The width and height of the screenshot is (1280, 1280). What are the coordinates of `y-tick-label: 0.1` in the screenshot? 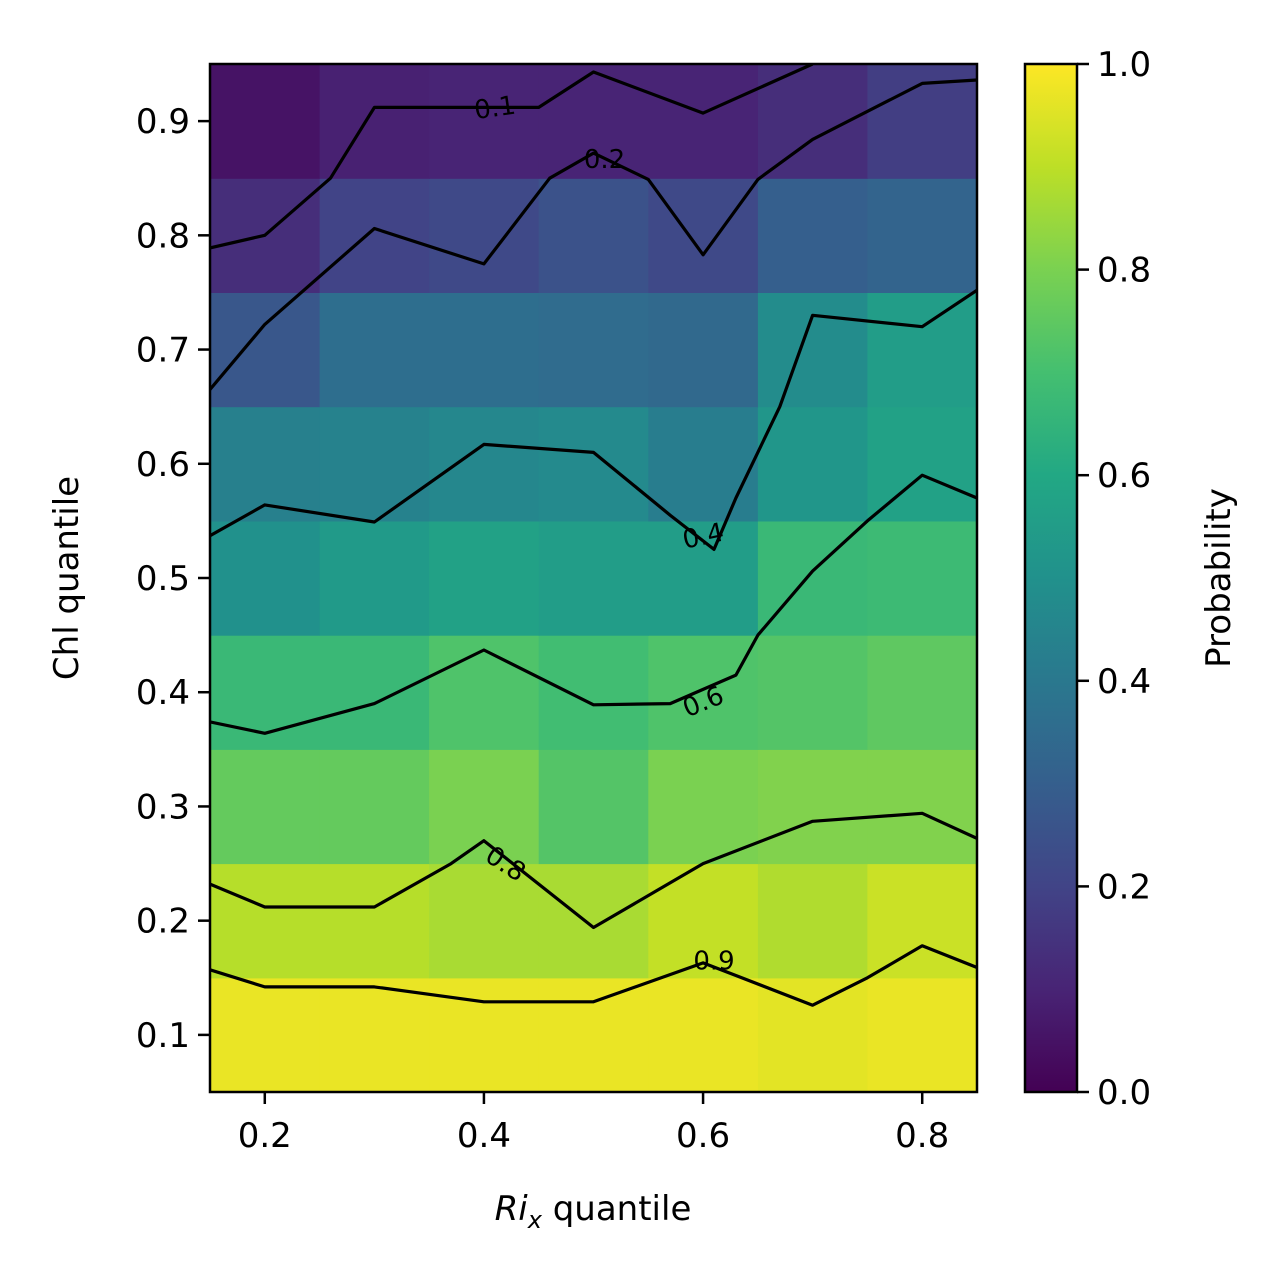 It's located at (163, 1036).